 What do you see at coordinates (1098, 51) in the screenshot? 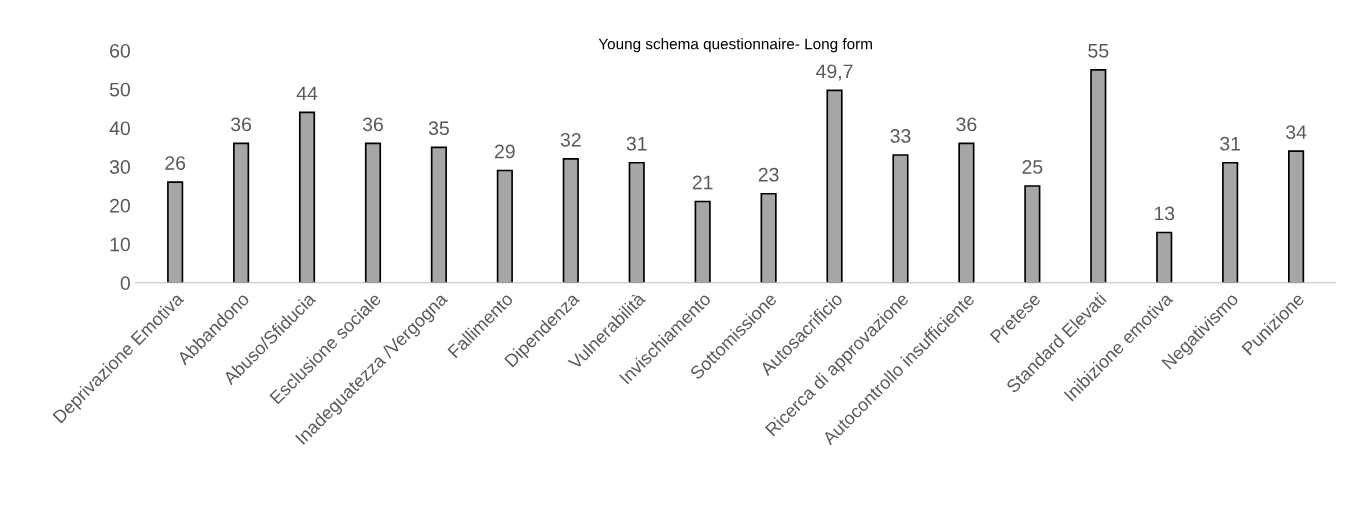
I see `data-label: 55` at bounding box center [1098, 51].